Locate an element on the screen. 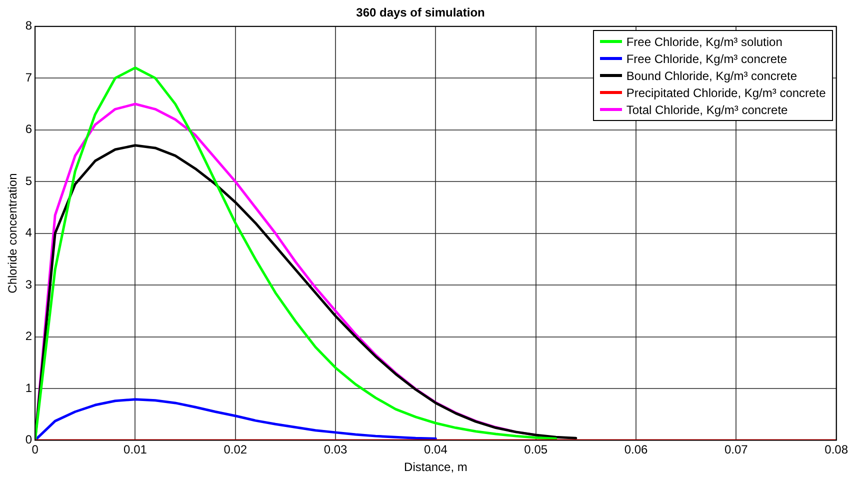  y-tick-label: 5 is located at coordinates (28, 181).